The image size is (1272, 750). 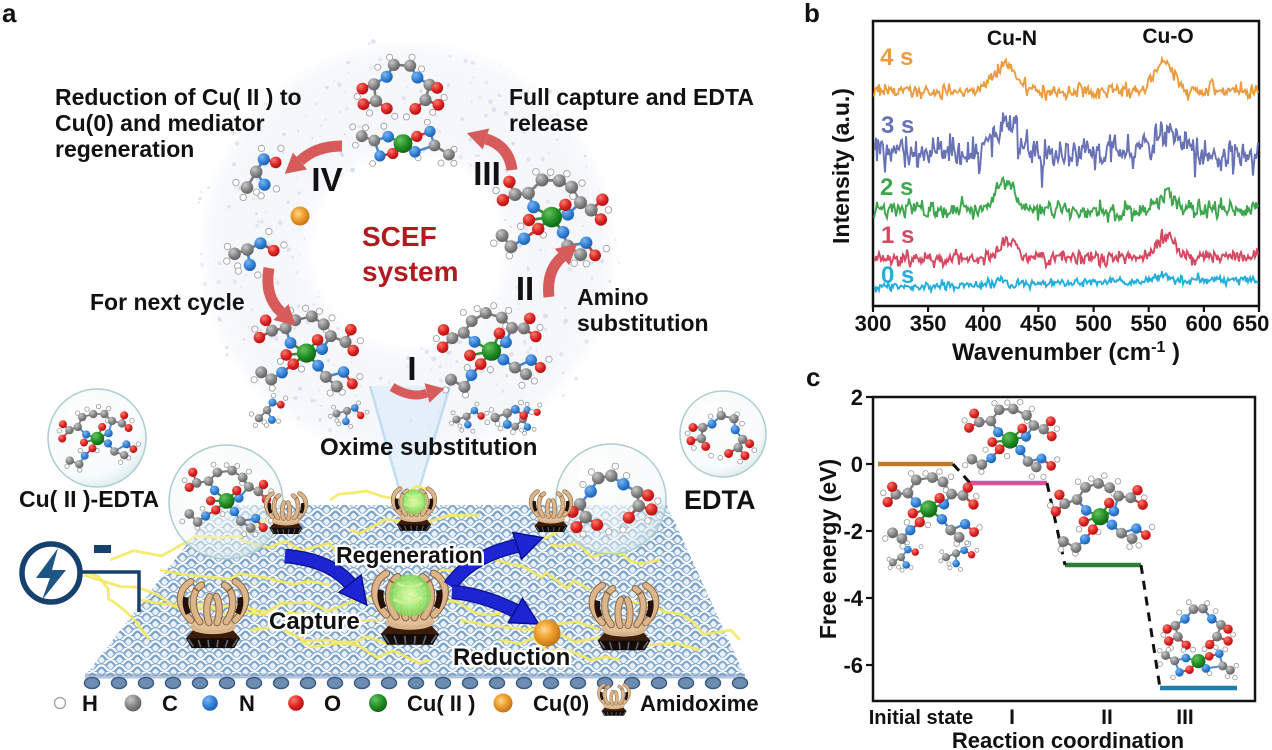 What do you see at coordinates (857, 464) in the screenshot?
I see `svg-text: 0` at bounding box center [857, 464].